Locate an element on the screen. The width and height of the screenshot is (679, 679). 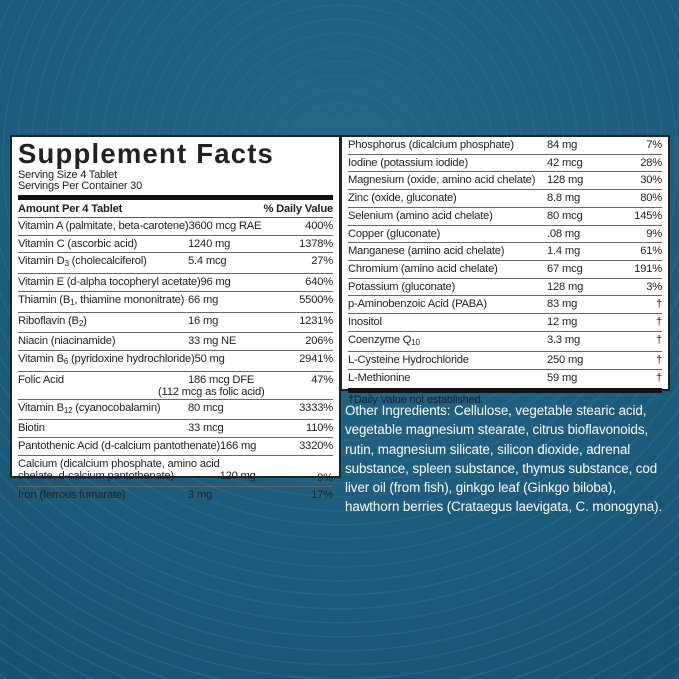
servings-per-container: Servings Per Container 30 is located at coordinates (80, 186).